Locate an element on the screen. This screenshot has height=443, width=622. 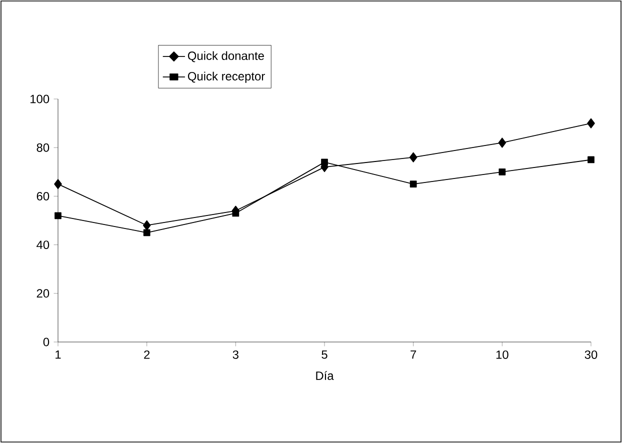
y-tick-label: 100 is located at coordinates (40, 99).